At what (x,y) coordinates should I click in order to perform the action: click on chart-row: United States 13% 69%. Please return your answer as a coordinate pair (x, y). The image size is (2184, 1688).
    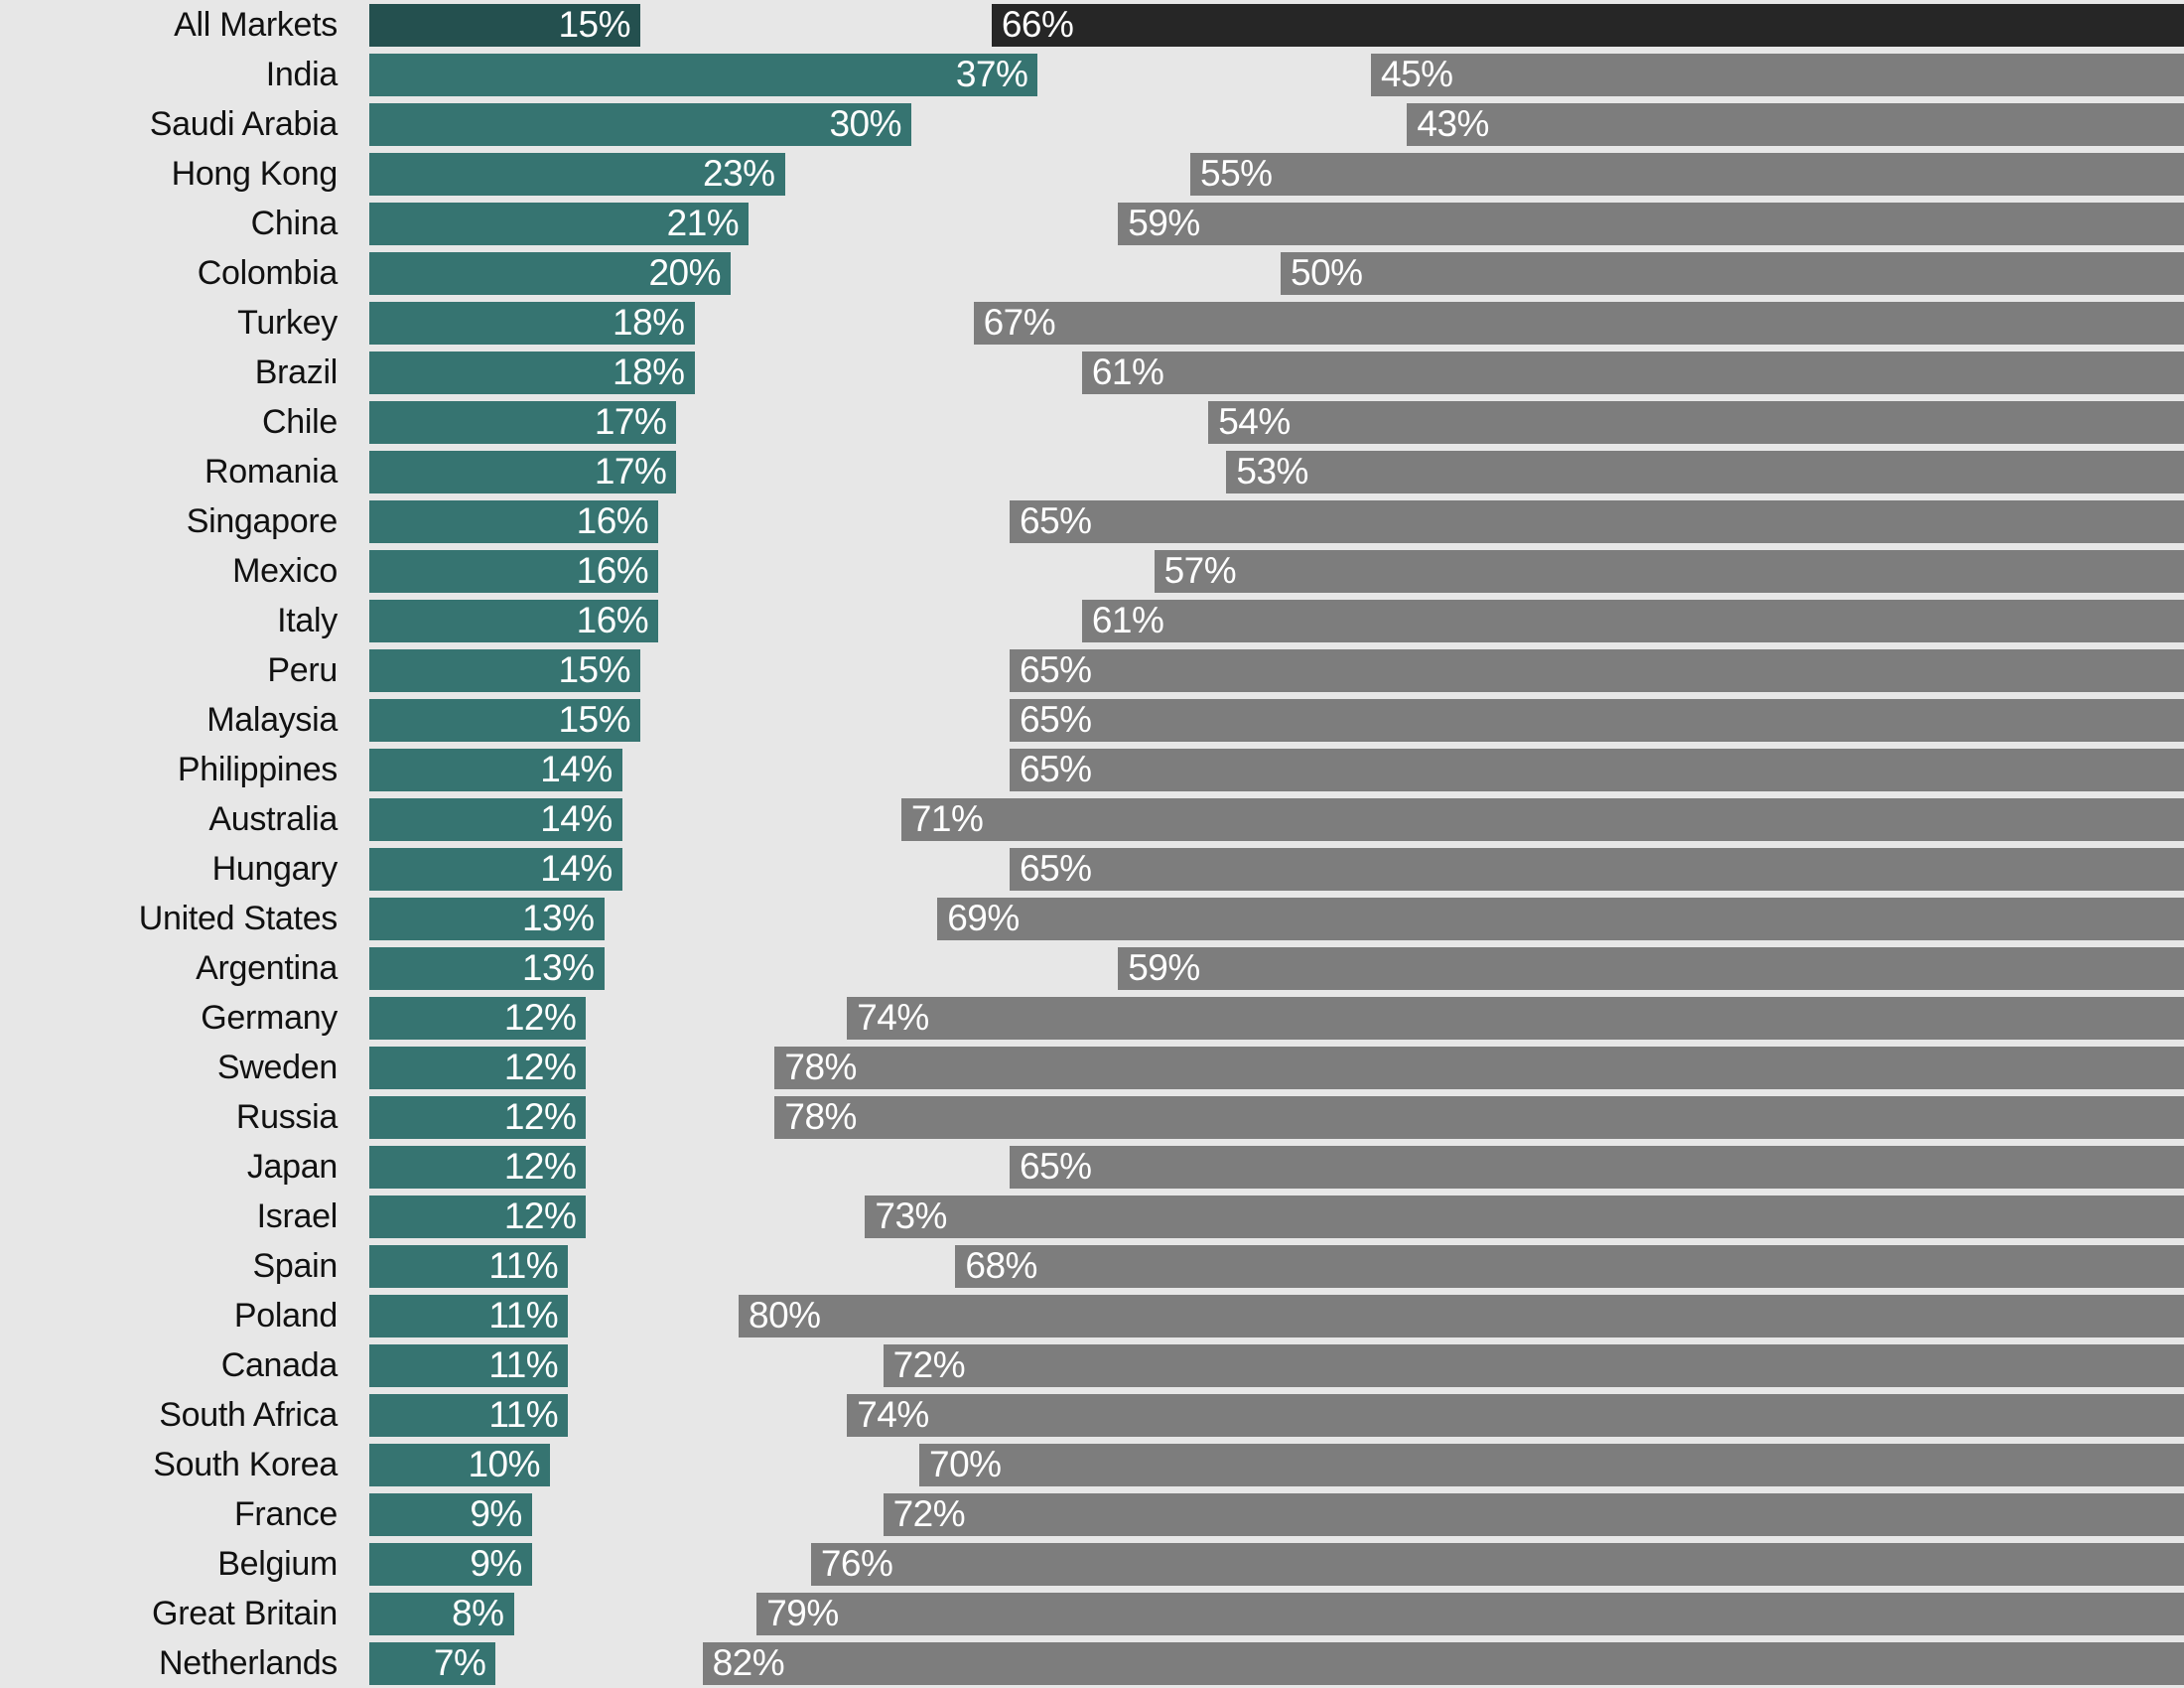
    Looking at the image, I should click on (1092, 918).